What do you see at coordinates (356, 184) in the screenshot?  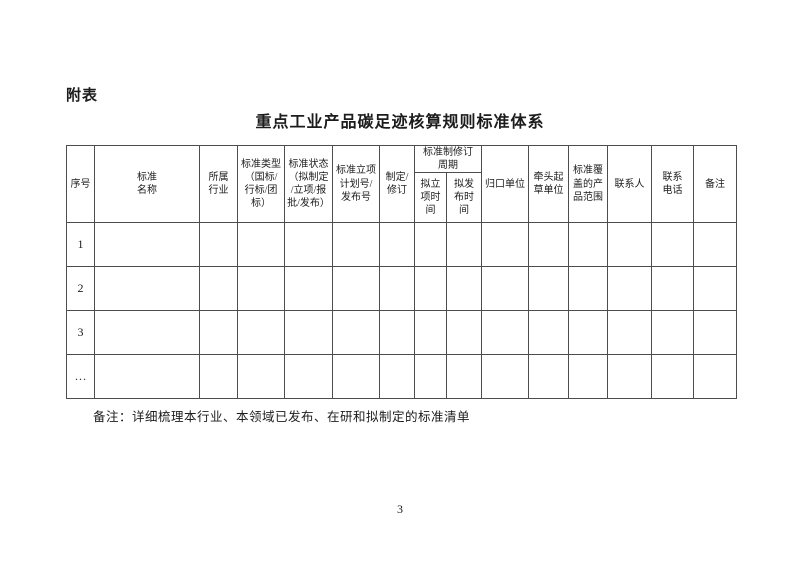 I see `col-header-plan-number: 标准立项 计划号/ 发布号` at bounding box center [356, 184].